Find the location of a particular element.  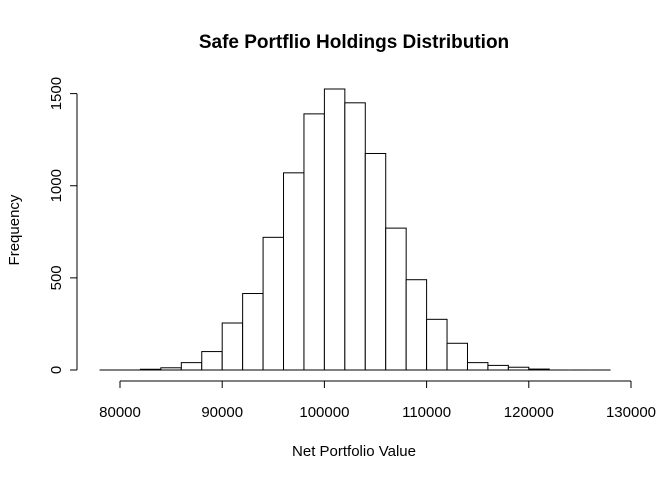

x-tick-label: 110000 is located at coordinates (426, 412).